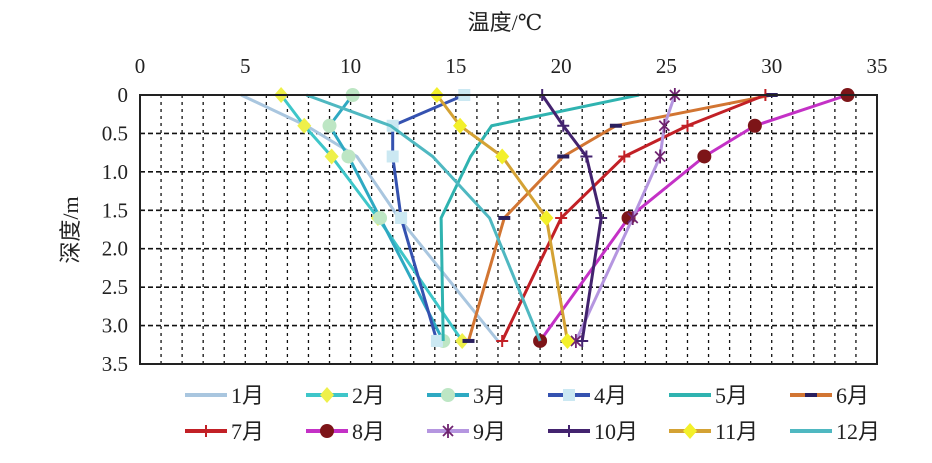 Image resolution: width=932 pixels, height=463 pixels. Describe the element at coordinates (771, 66) in the screenshot. I see `x-tick-label: 30` at that location.